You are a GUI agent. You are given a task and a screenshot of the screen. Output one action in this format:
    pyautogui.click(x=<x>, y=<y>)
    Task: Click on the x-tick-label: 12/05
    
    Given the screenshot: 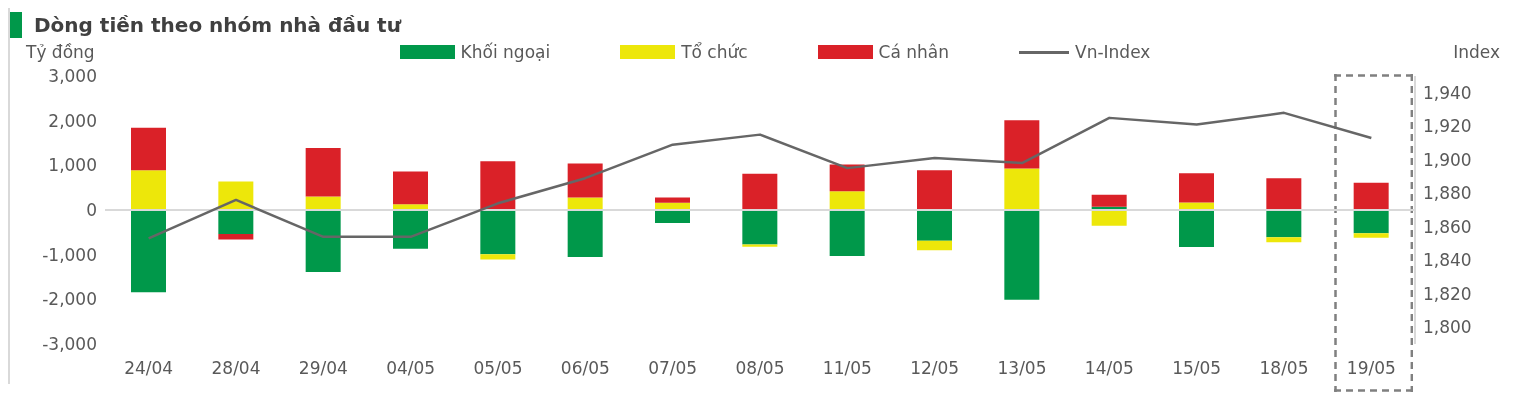 What is the action you would take?
    pyautogui.click(x=935, y=368)
    